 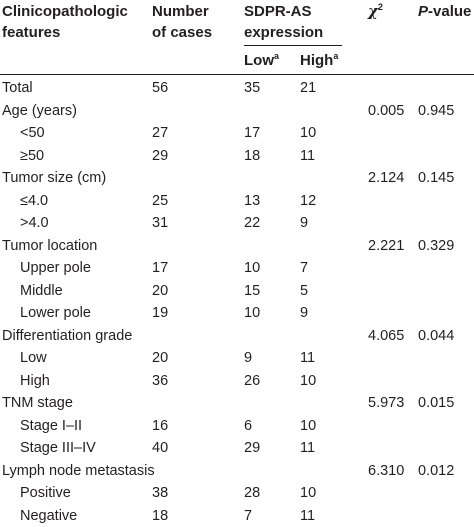 What do you see at coordinates (278, 11) in the screenshot?
I see `header-expression-line1: SDPR-AS` at bounding box center [278, 11].